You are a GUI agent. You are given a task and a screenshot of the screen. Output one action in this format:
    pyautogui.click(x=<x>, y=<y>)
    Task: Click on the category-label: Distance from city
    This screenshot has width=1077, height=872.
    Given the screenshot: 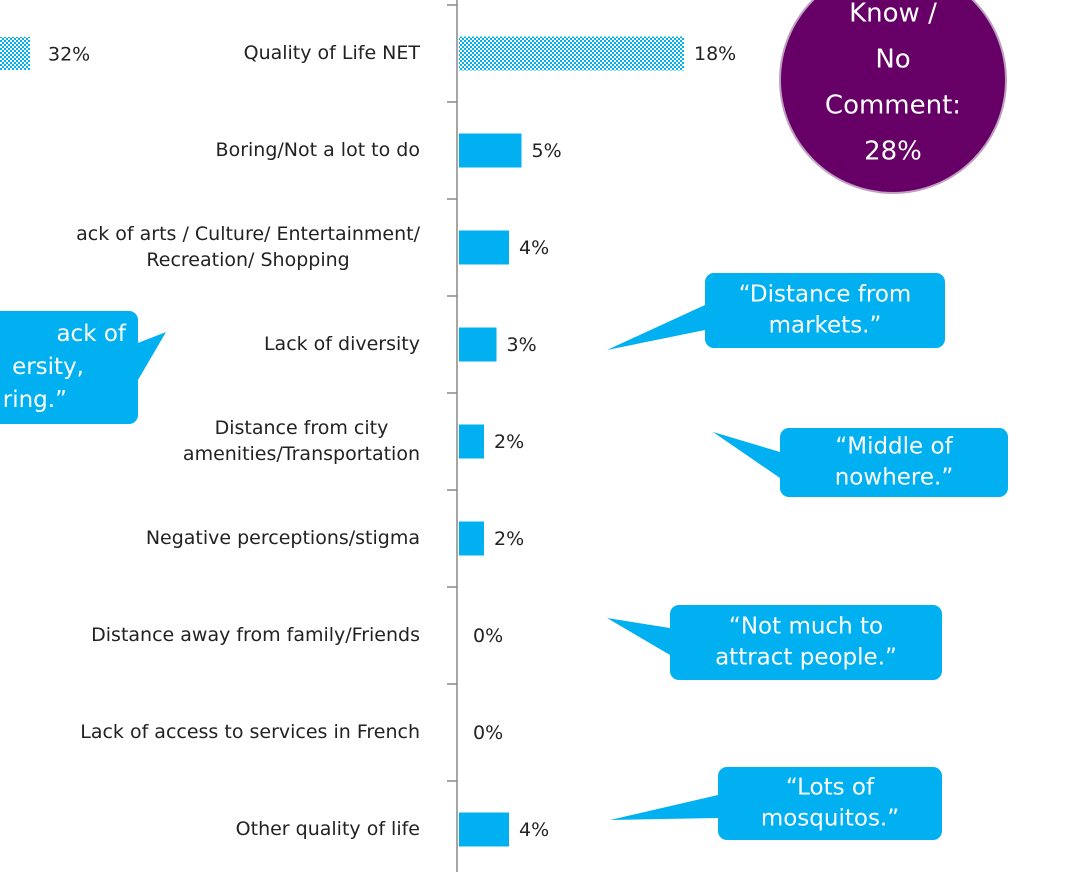 What is the action you would take?
    pyautogui.click(x=302, y=428)
    